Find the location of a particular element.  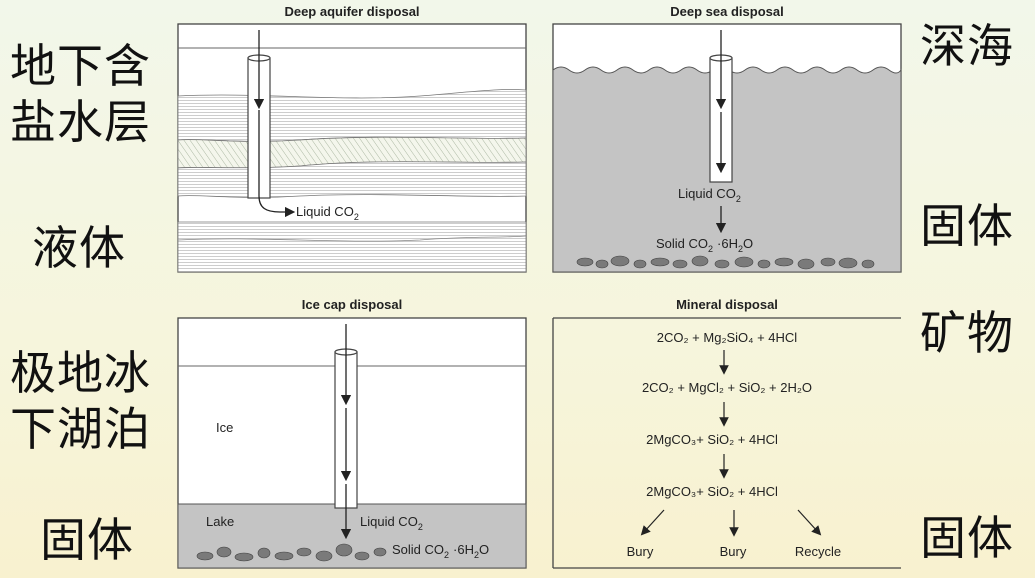

ice-cap-liquid-label: Liquid CO2 is located at coordinates (391, 523).